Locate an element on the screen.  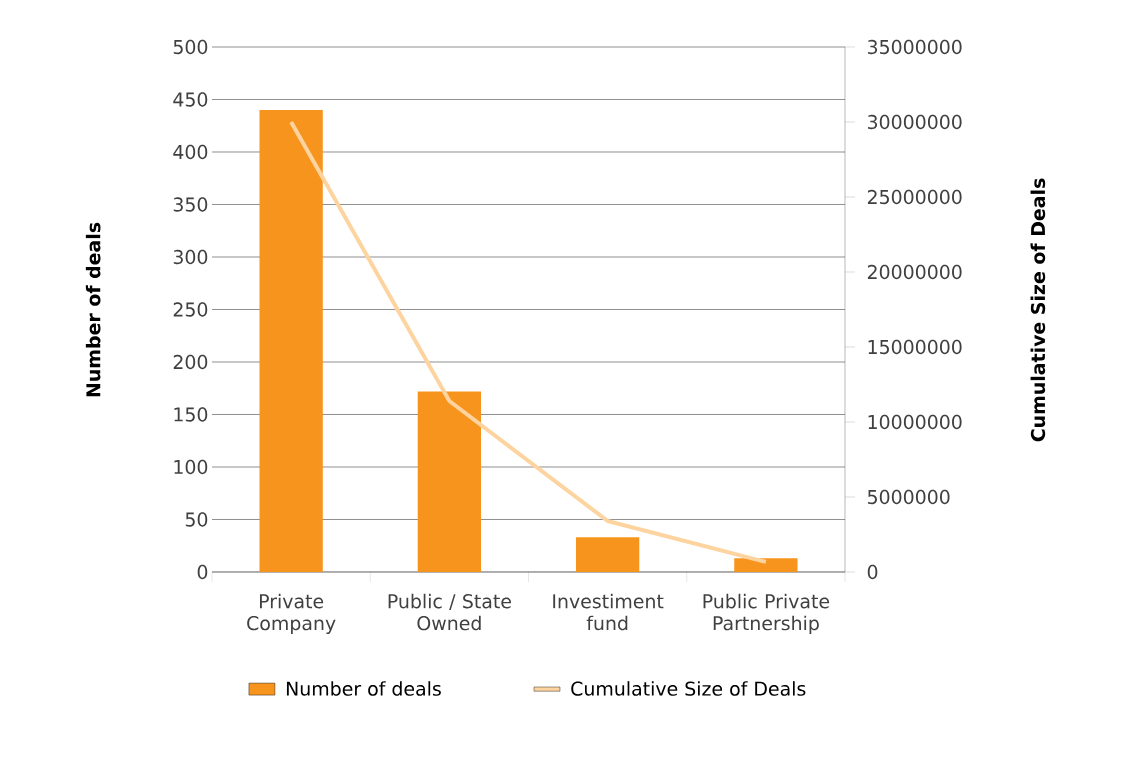
y2-tick-label: 15000000 is located at coordinates (915, 347).